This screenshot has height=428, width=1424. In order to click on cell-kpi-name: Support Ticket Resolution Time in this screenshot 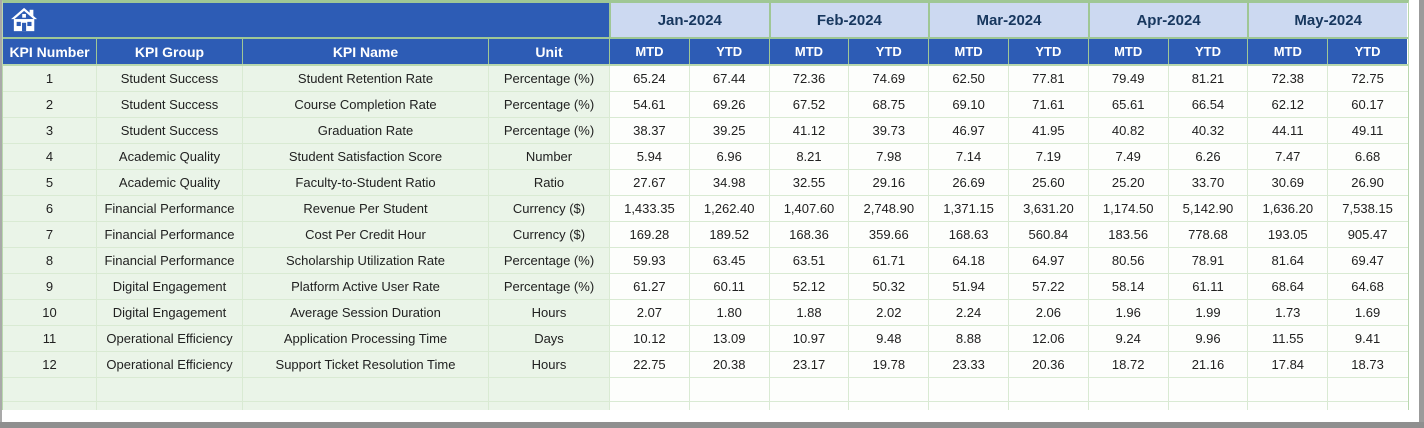, I will do `click(365, 364)`.